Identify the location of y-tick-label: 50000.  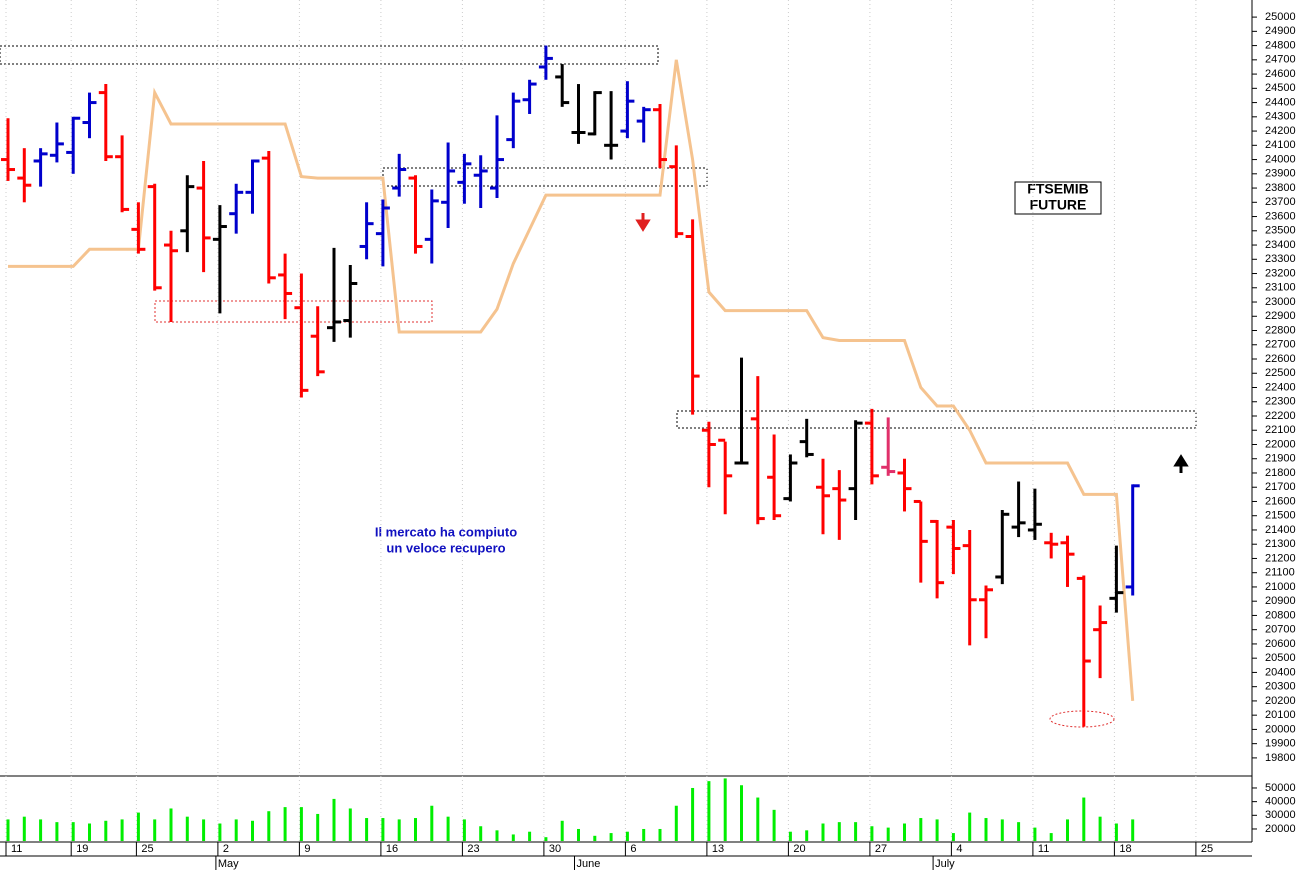
(1280, 788).